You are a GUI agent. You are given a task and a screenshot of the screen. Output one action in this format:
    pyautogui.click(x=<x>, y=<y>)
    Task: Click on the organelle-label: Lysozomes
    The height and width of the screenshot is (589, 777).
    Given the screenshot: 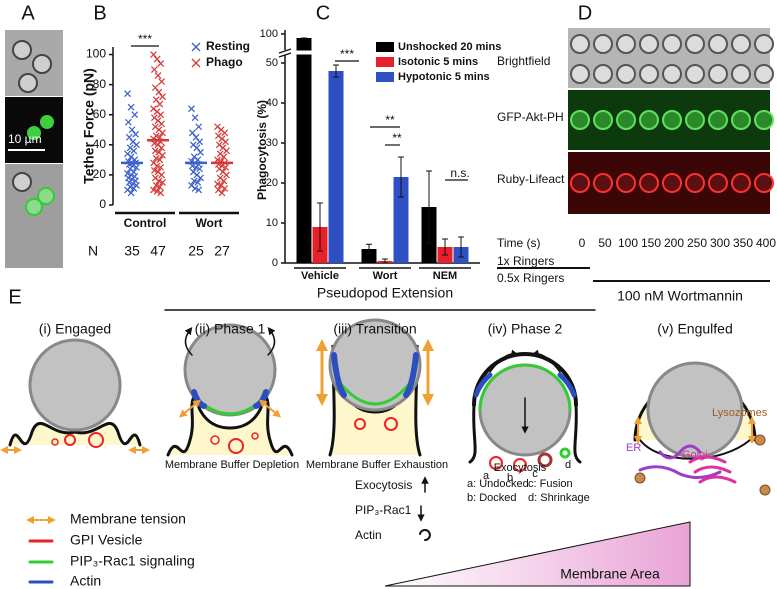 What is the action you would take?
    pyautogui.click(x=740, y=413)
    